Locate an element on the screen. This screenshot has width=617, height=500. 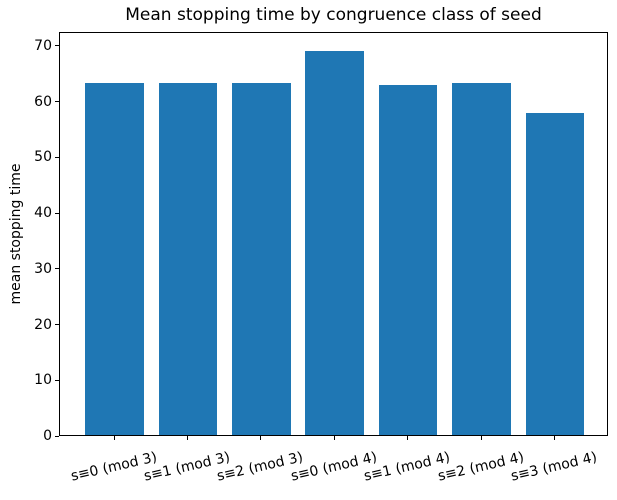
y-tick-label: 60 is located at coordinates (43, 101).